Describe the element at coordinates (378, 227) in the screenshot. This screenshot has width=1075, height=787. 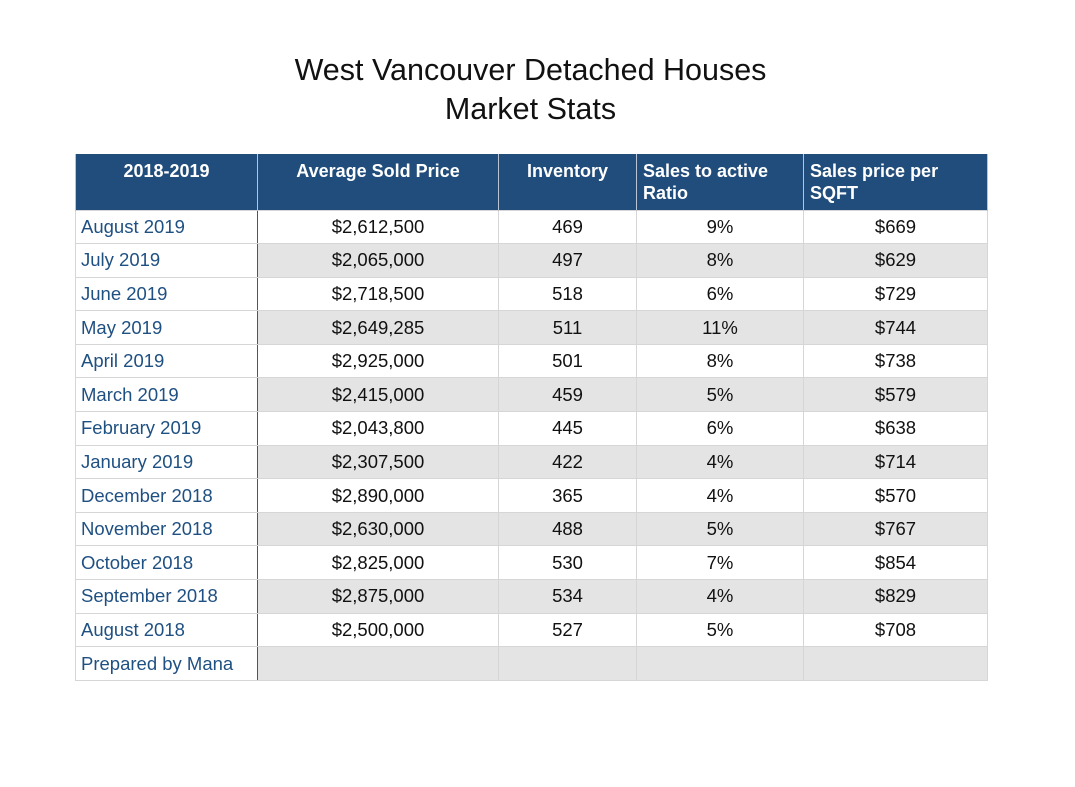
I see `average-sold-price-cell: $2,612,500` at that location.